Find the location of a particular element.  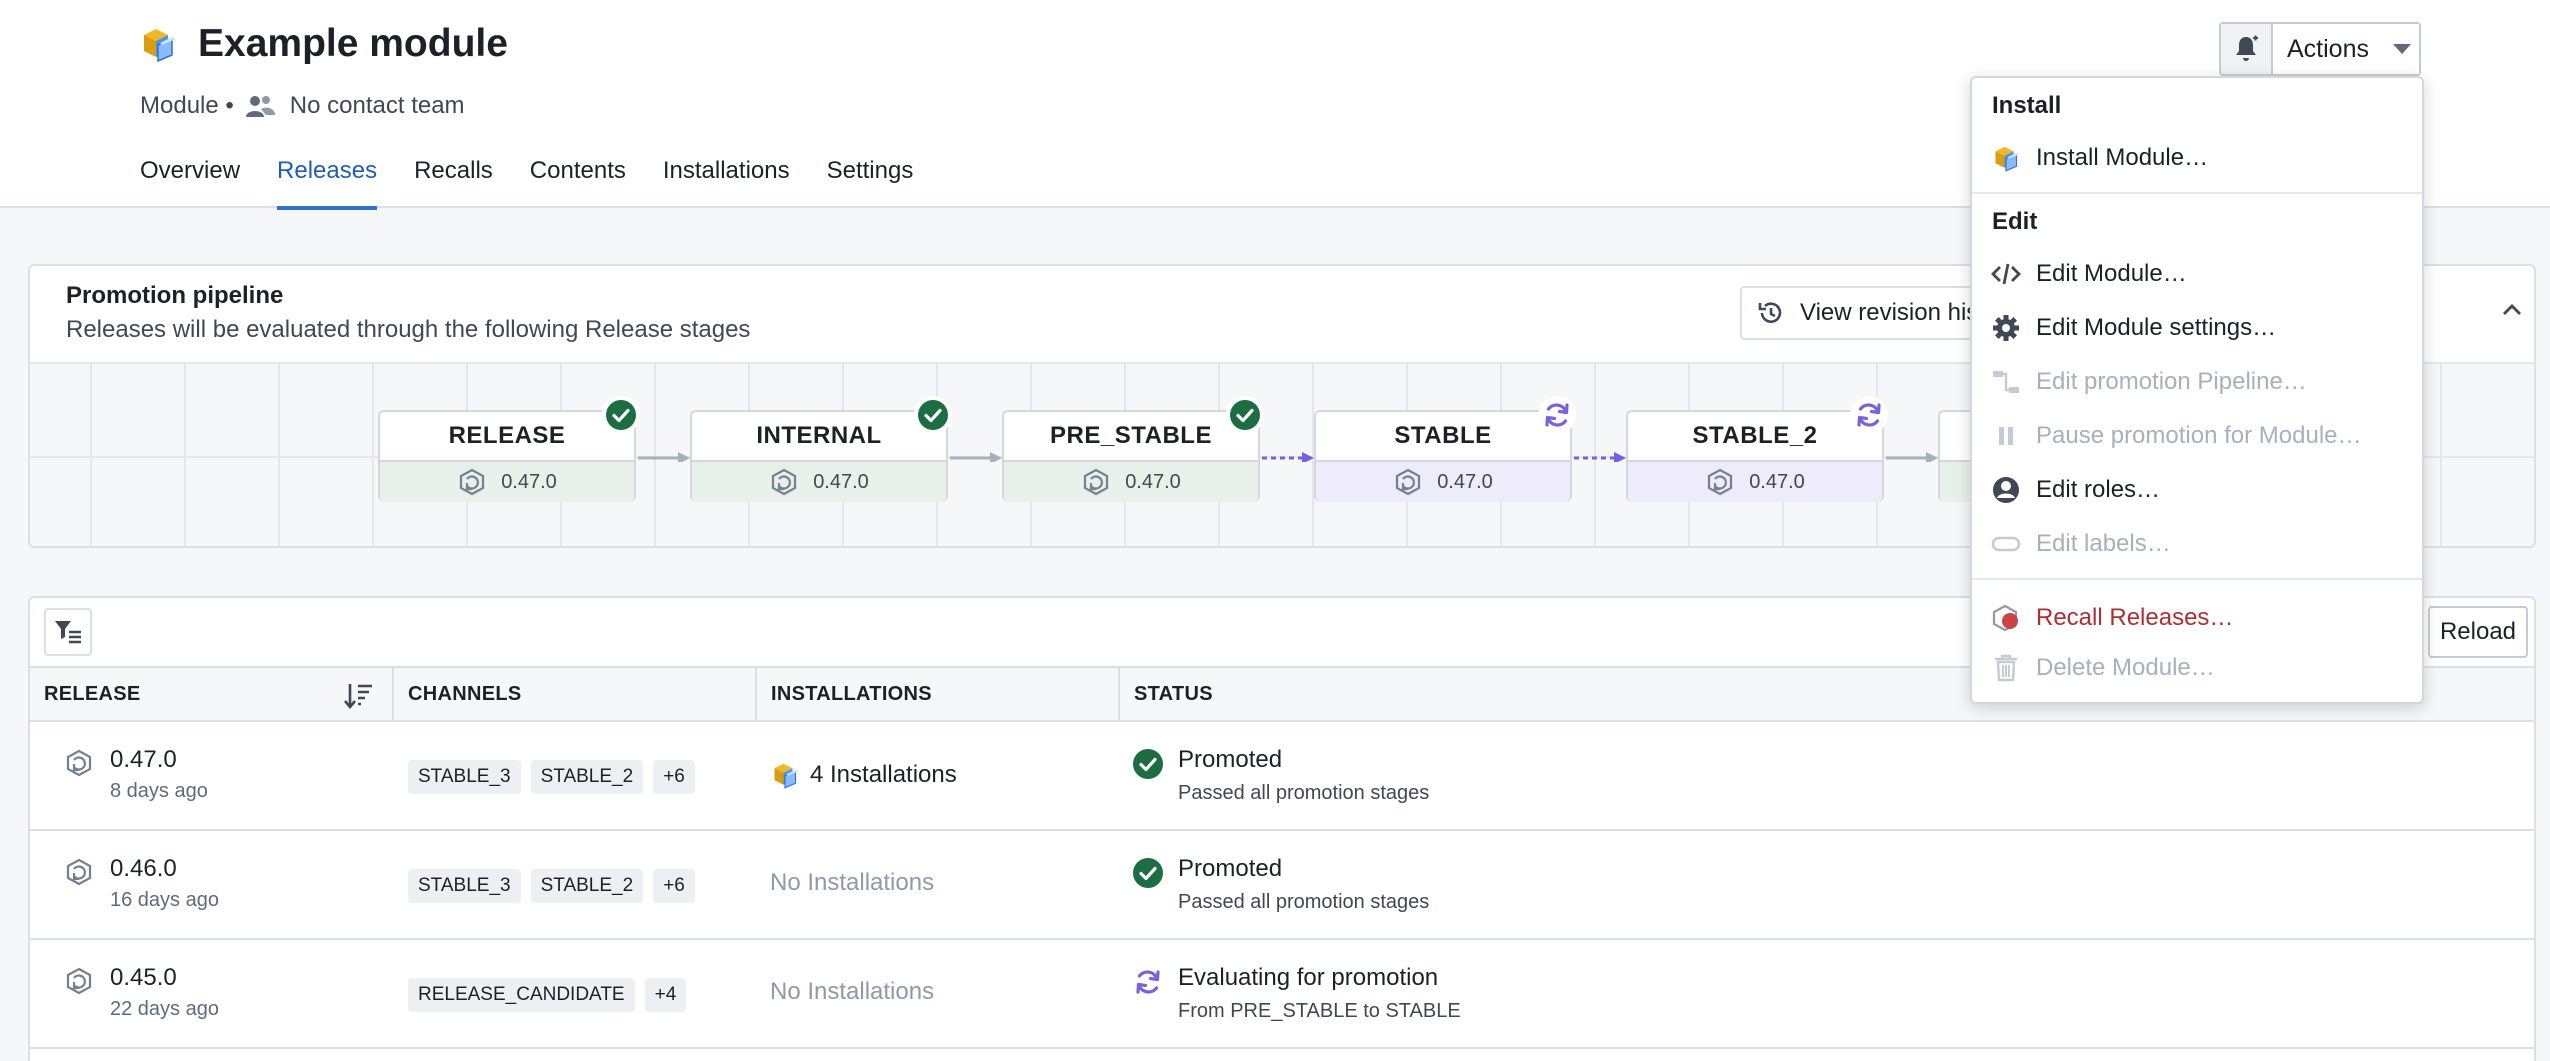

title-row: Example module is located at coordinates (323, 44).